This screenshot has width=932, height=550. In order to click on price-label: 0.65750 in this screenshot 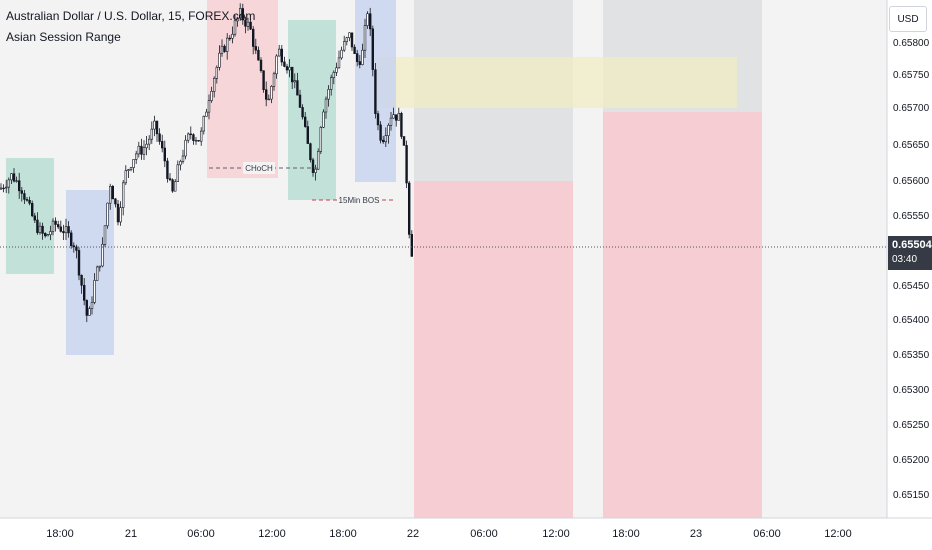, I will do `click(911, 75)`.